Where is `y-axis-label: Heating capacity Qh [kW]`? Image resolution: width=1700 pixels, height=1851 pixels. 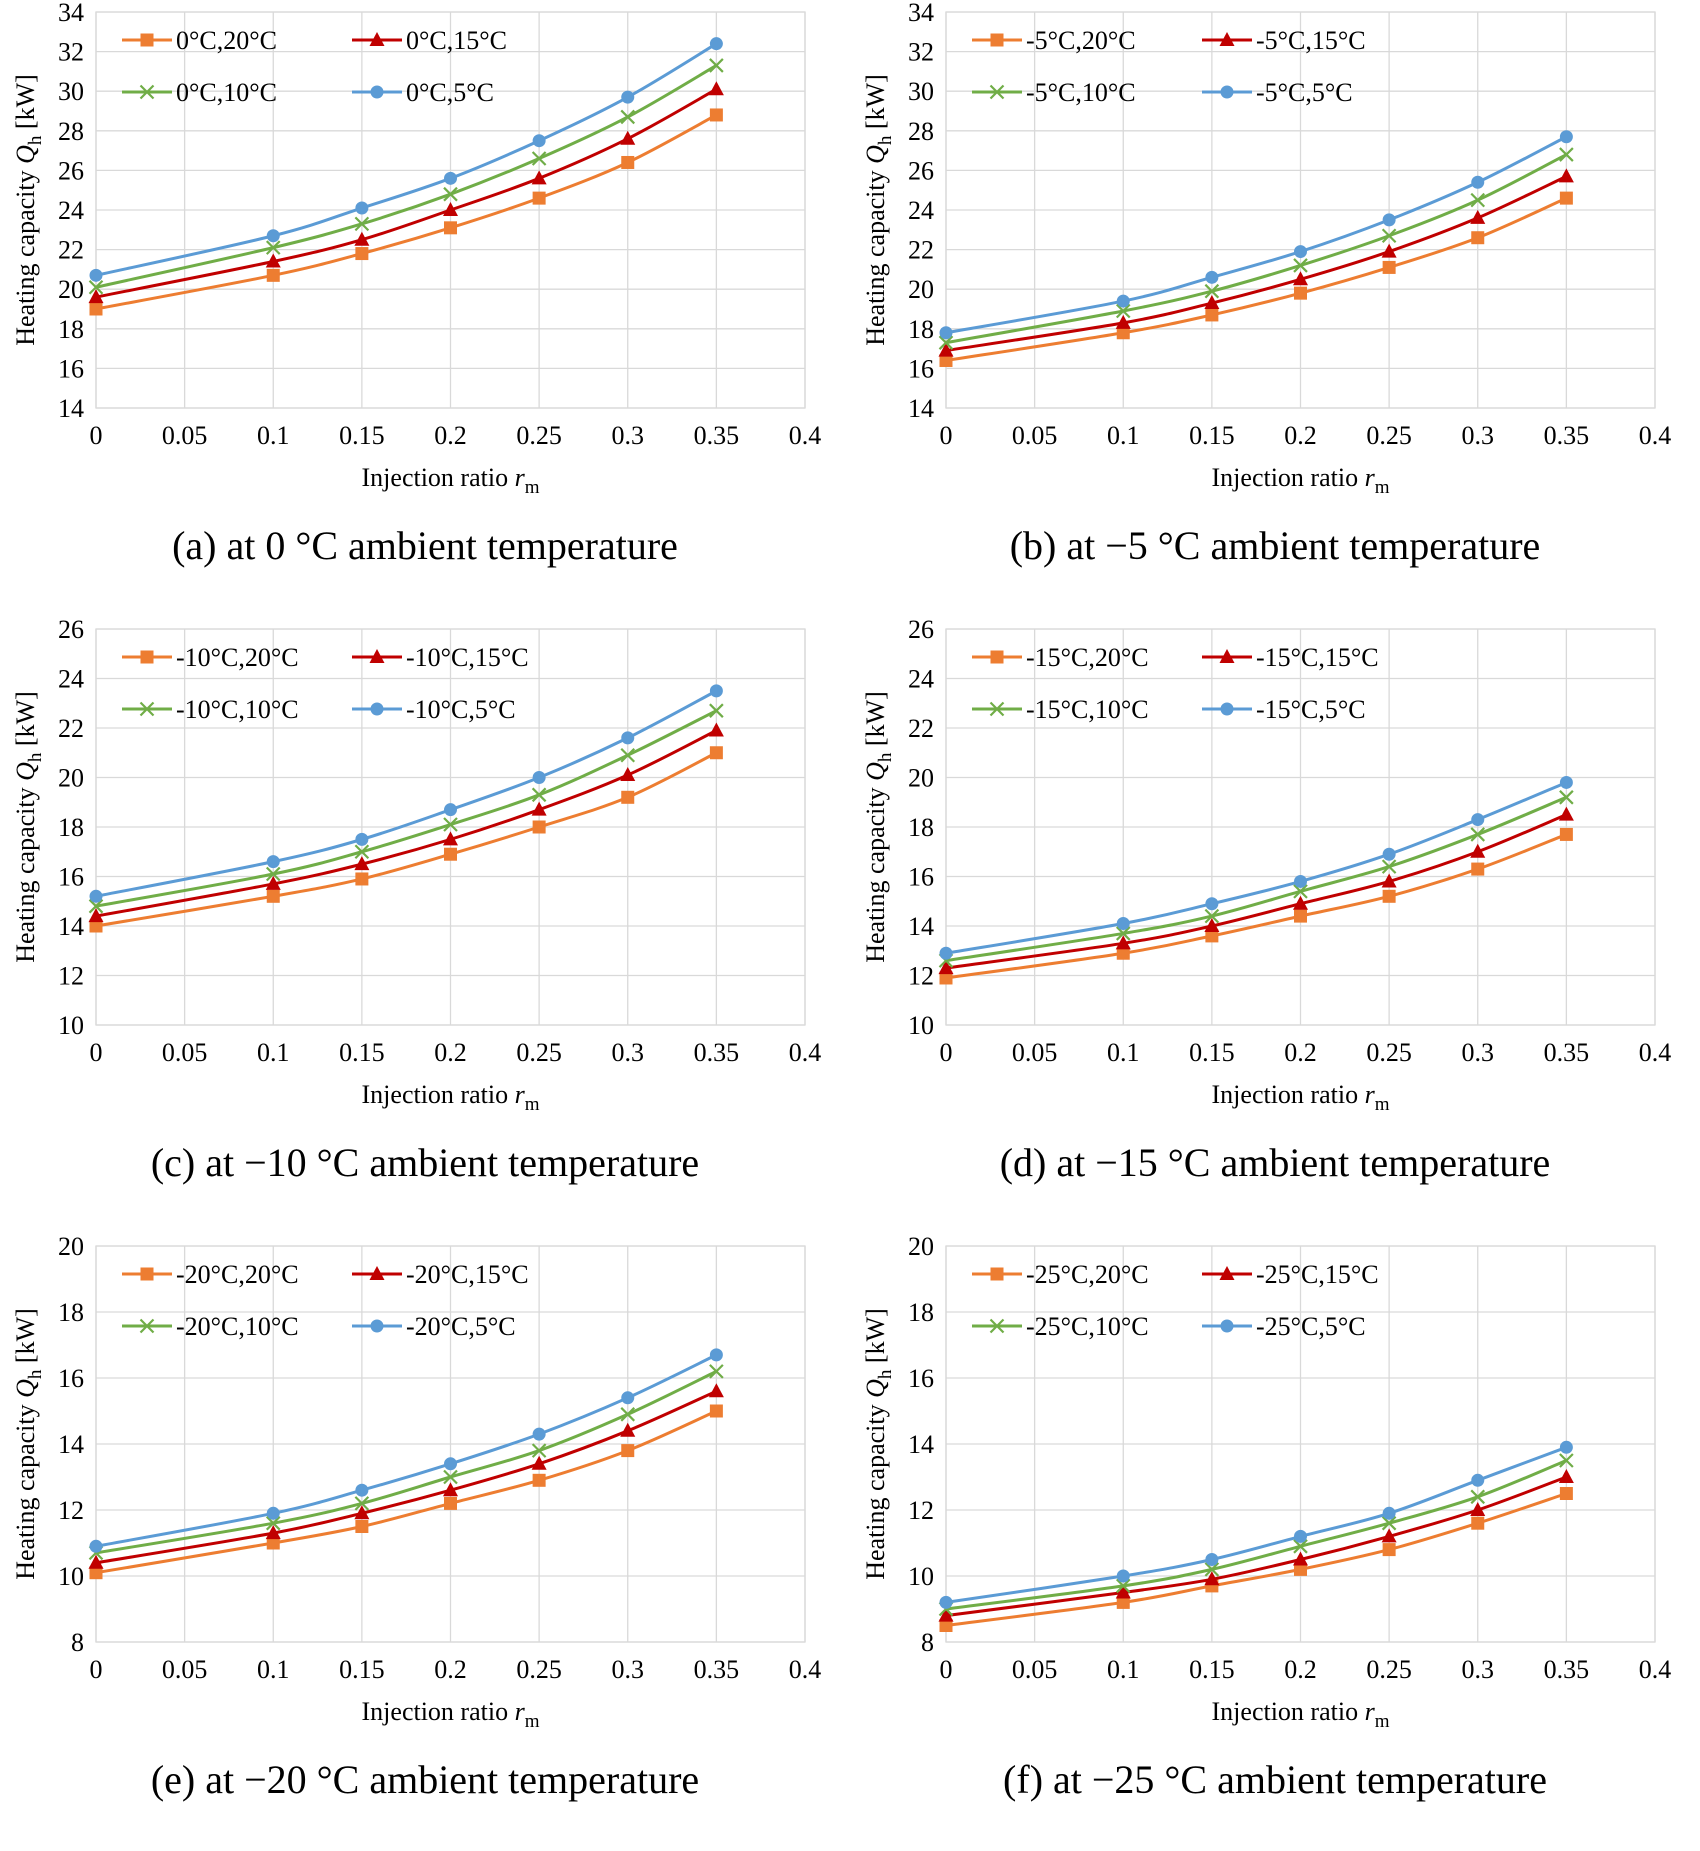
y-axis-label: Heating capacity Qh [kW] is located at coordinates (878, 1444).